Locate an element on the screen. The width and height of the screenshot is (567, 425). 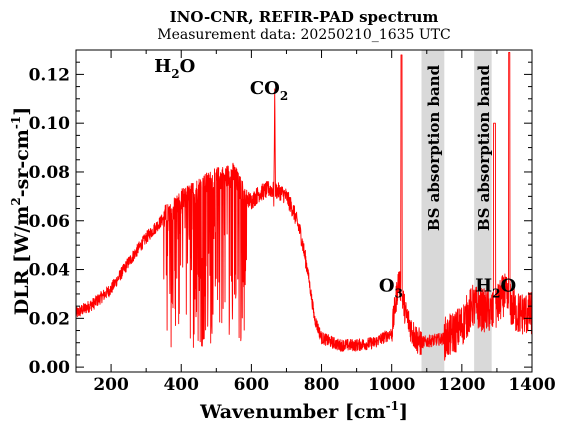
annotation-1-sub: 2 is located at coordinates (284, 96).